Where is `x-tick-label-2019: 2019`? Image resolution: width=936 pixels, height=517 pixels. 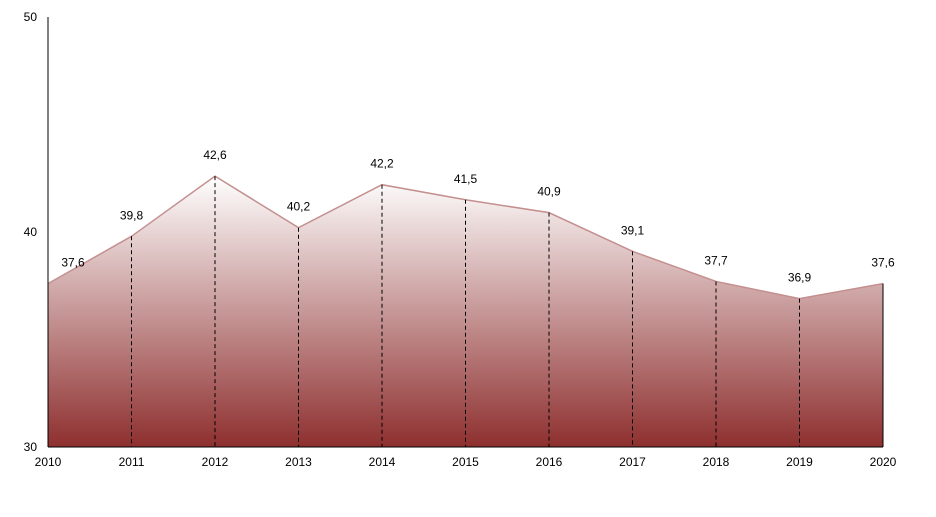
x-tick-label-2019: 2019 is located at coordinates (799, 462).